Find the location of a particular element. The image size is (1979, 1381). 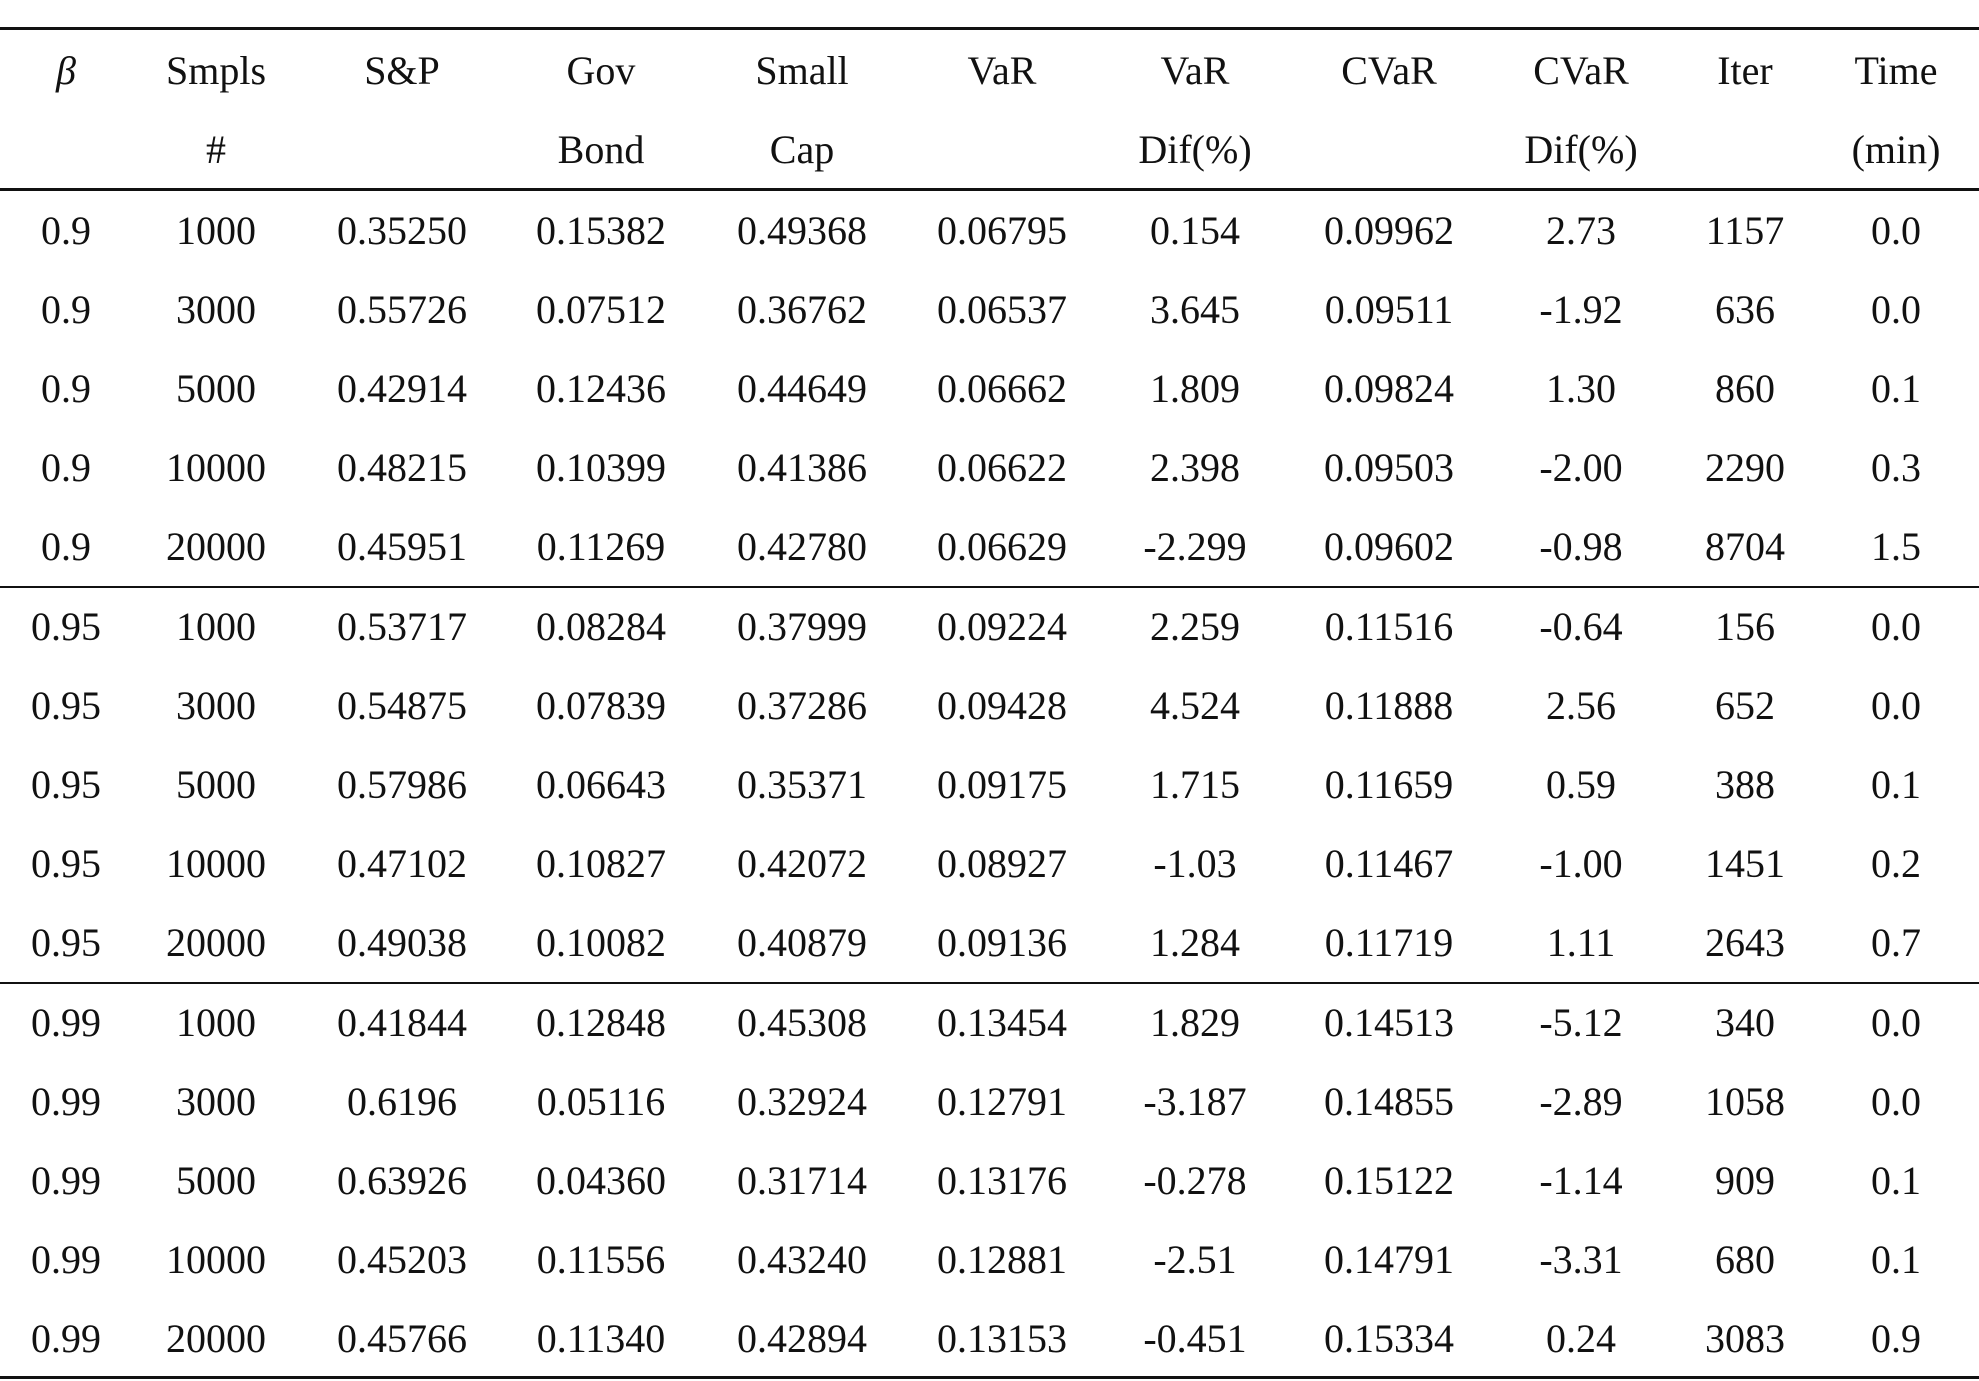

table-cell: 0.15334 is located at coordinates (1389, 1338).